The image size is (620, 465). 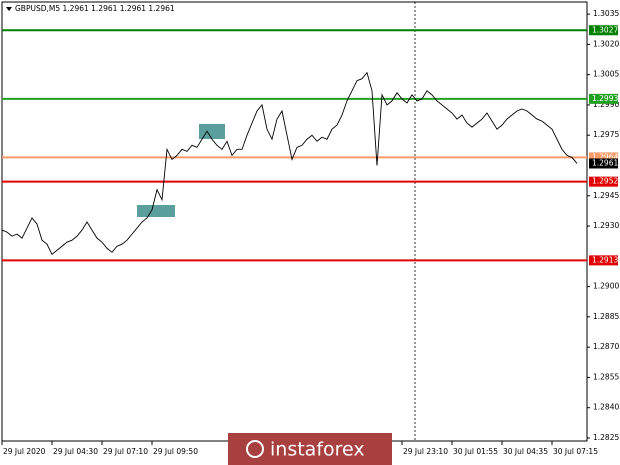 What do you see at coordinates (606, 13) in the screenshot?
I see `y-tick-label: 1.3035` at bounding box center [606, 13].